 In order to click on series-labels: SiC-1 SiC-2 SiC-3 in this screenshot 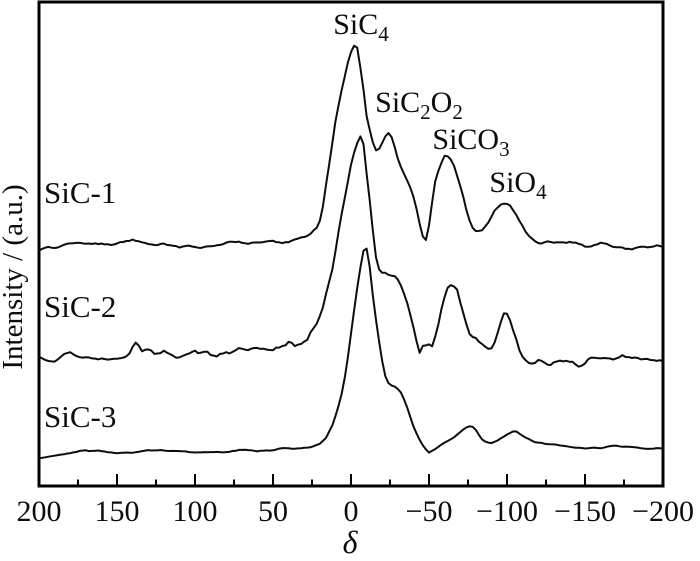, I will do `click(80, 304)`.